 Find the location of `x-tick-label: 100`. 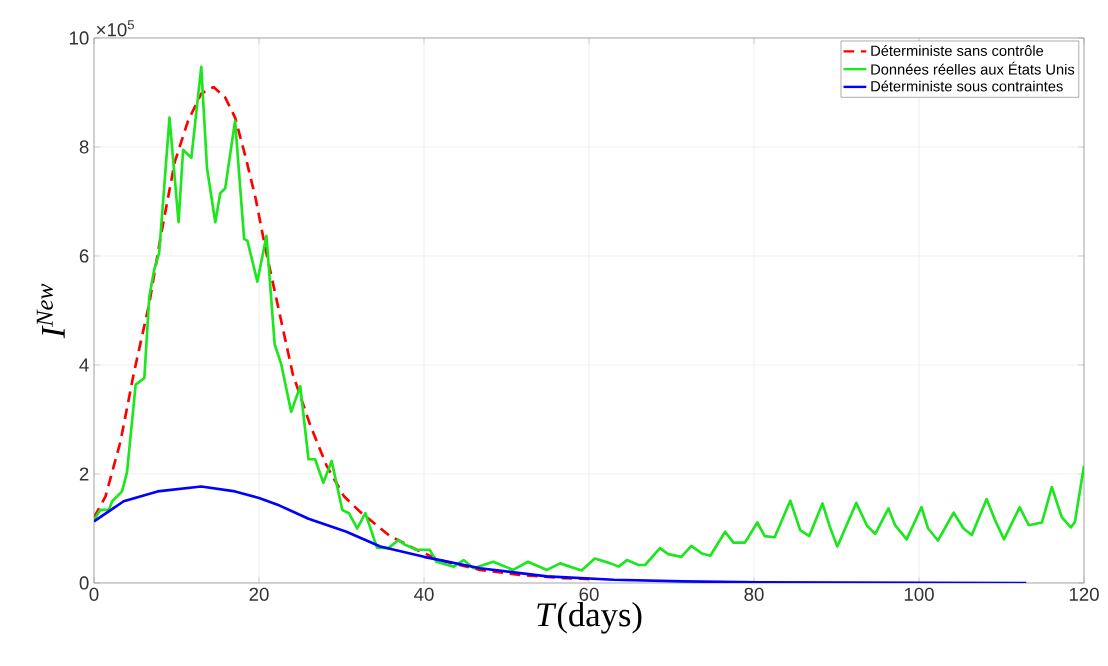

x-tick-label: 100 is located at coordinates (919, 594).